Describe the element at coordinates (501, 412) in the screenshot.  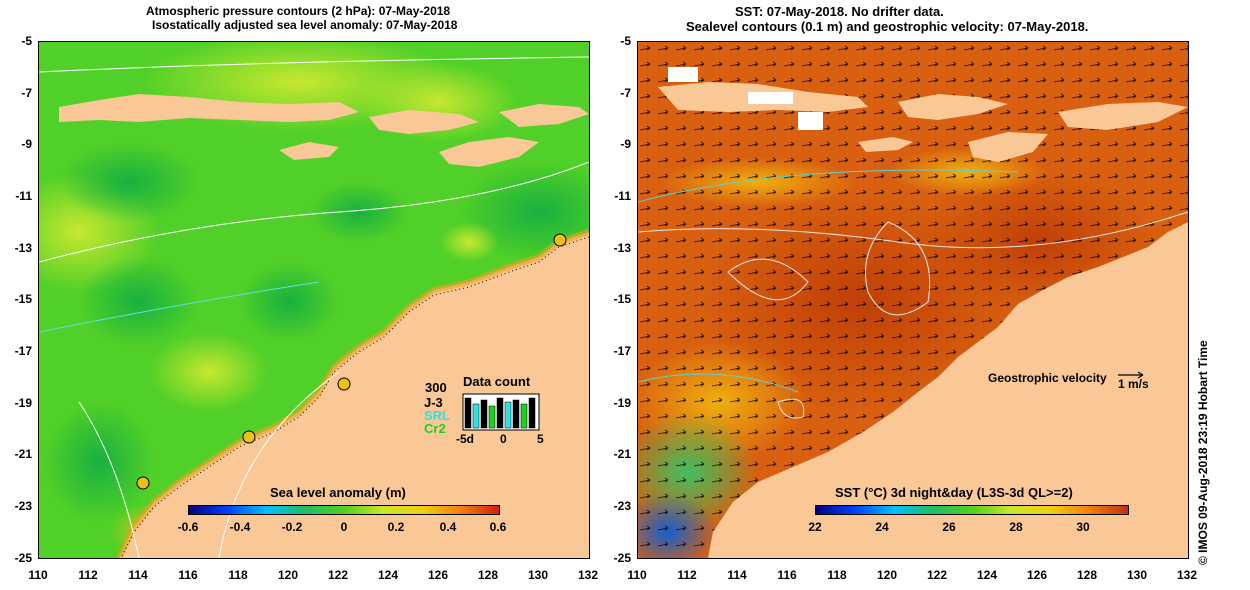
I see `data-count-chart` at that location.